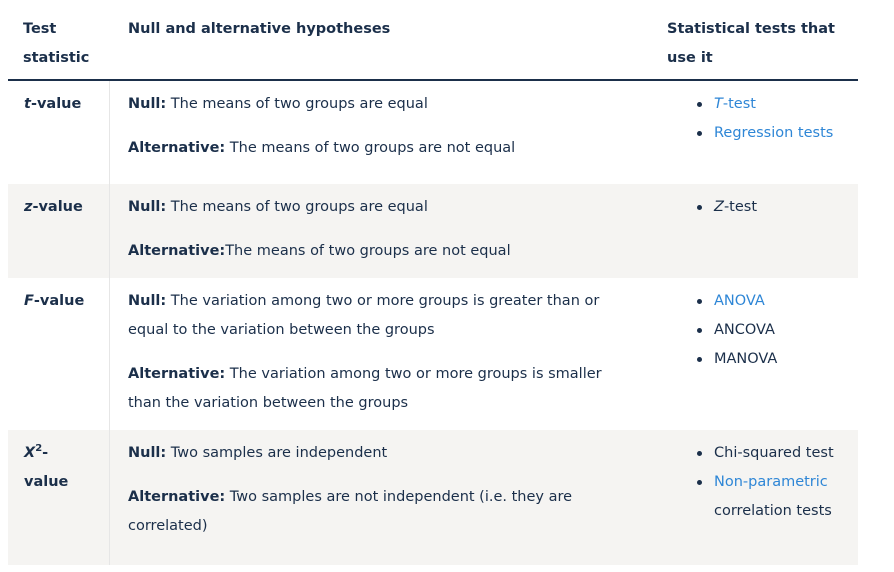  I want to click on test-item-ancova: ANCOVA, so click(775, 330).